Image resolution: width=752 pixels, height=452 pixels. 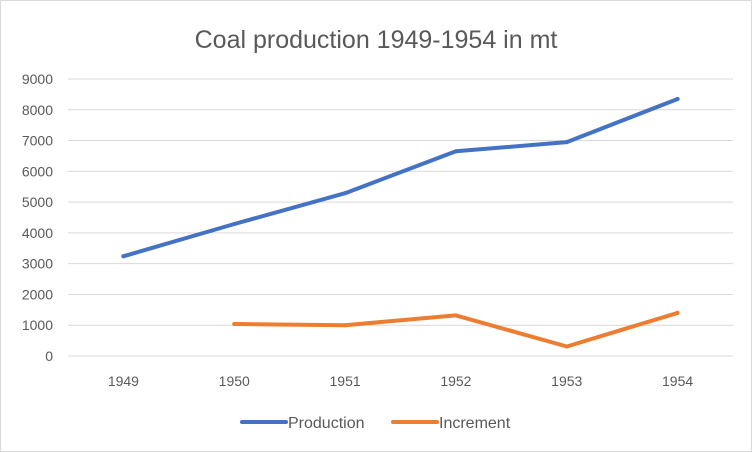 I want to click on x-tick-label: 1949, so click(x=123, y=381).